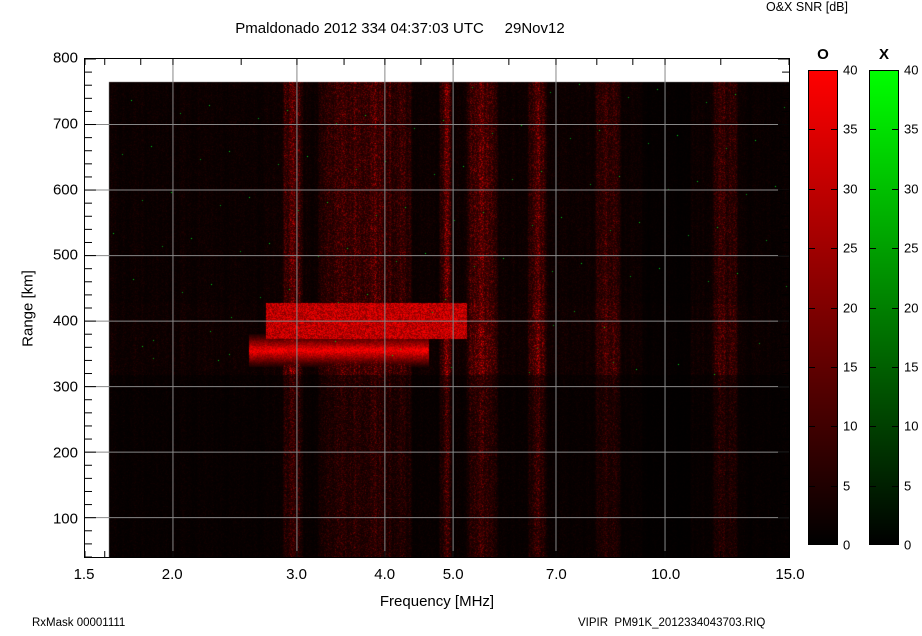 The width and height of the screenshot is (922, 636). Describe the element at coordinates (65, 190) in the screenshot. I see `y-tick-label: 600` at that location.